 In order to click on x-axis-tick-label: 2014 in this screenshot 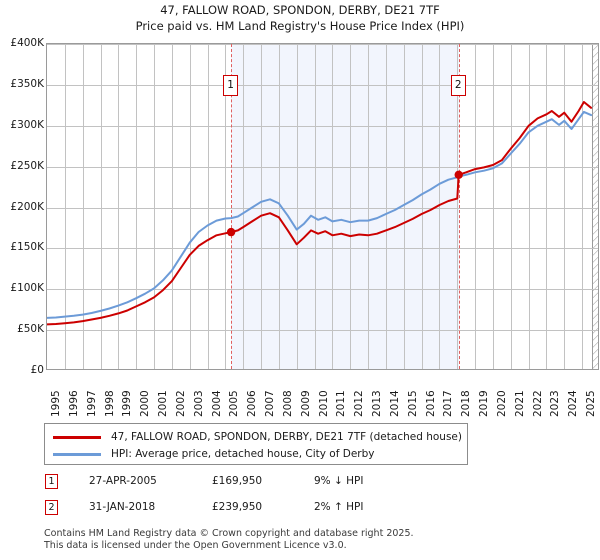, I will do `click(394, 403)`.